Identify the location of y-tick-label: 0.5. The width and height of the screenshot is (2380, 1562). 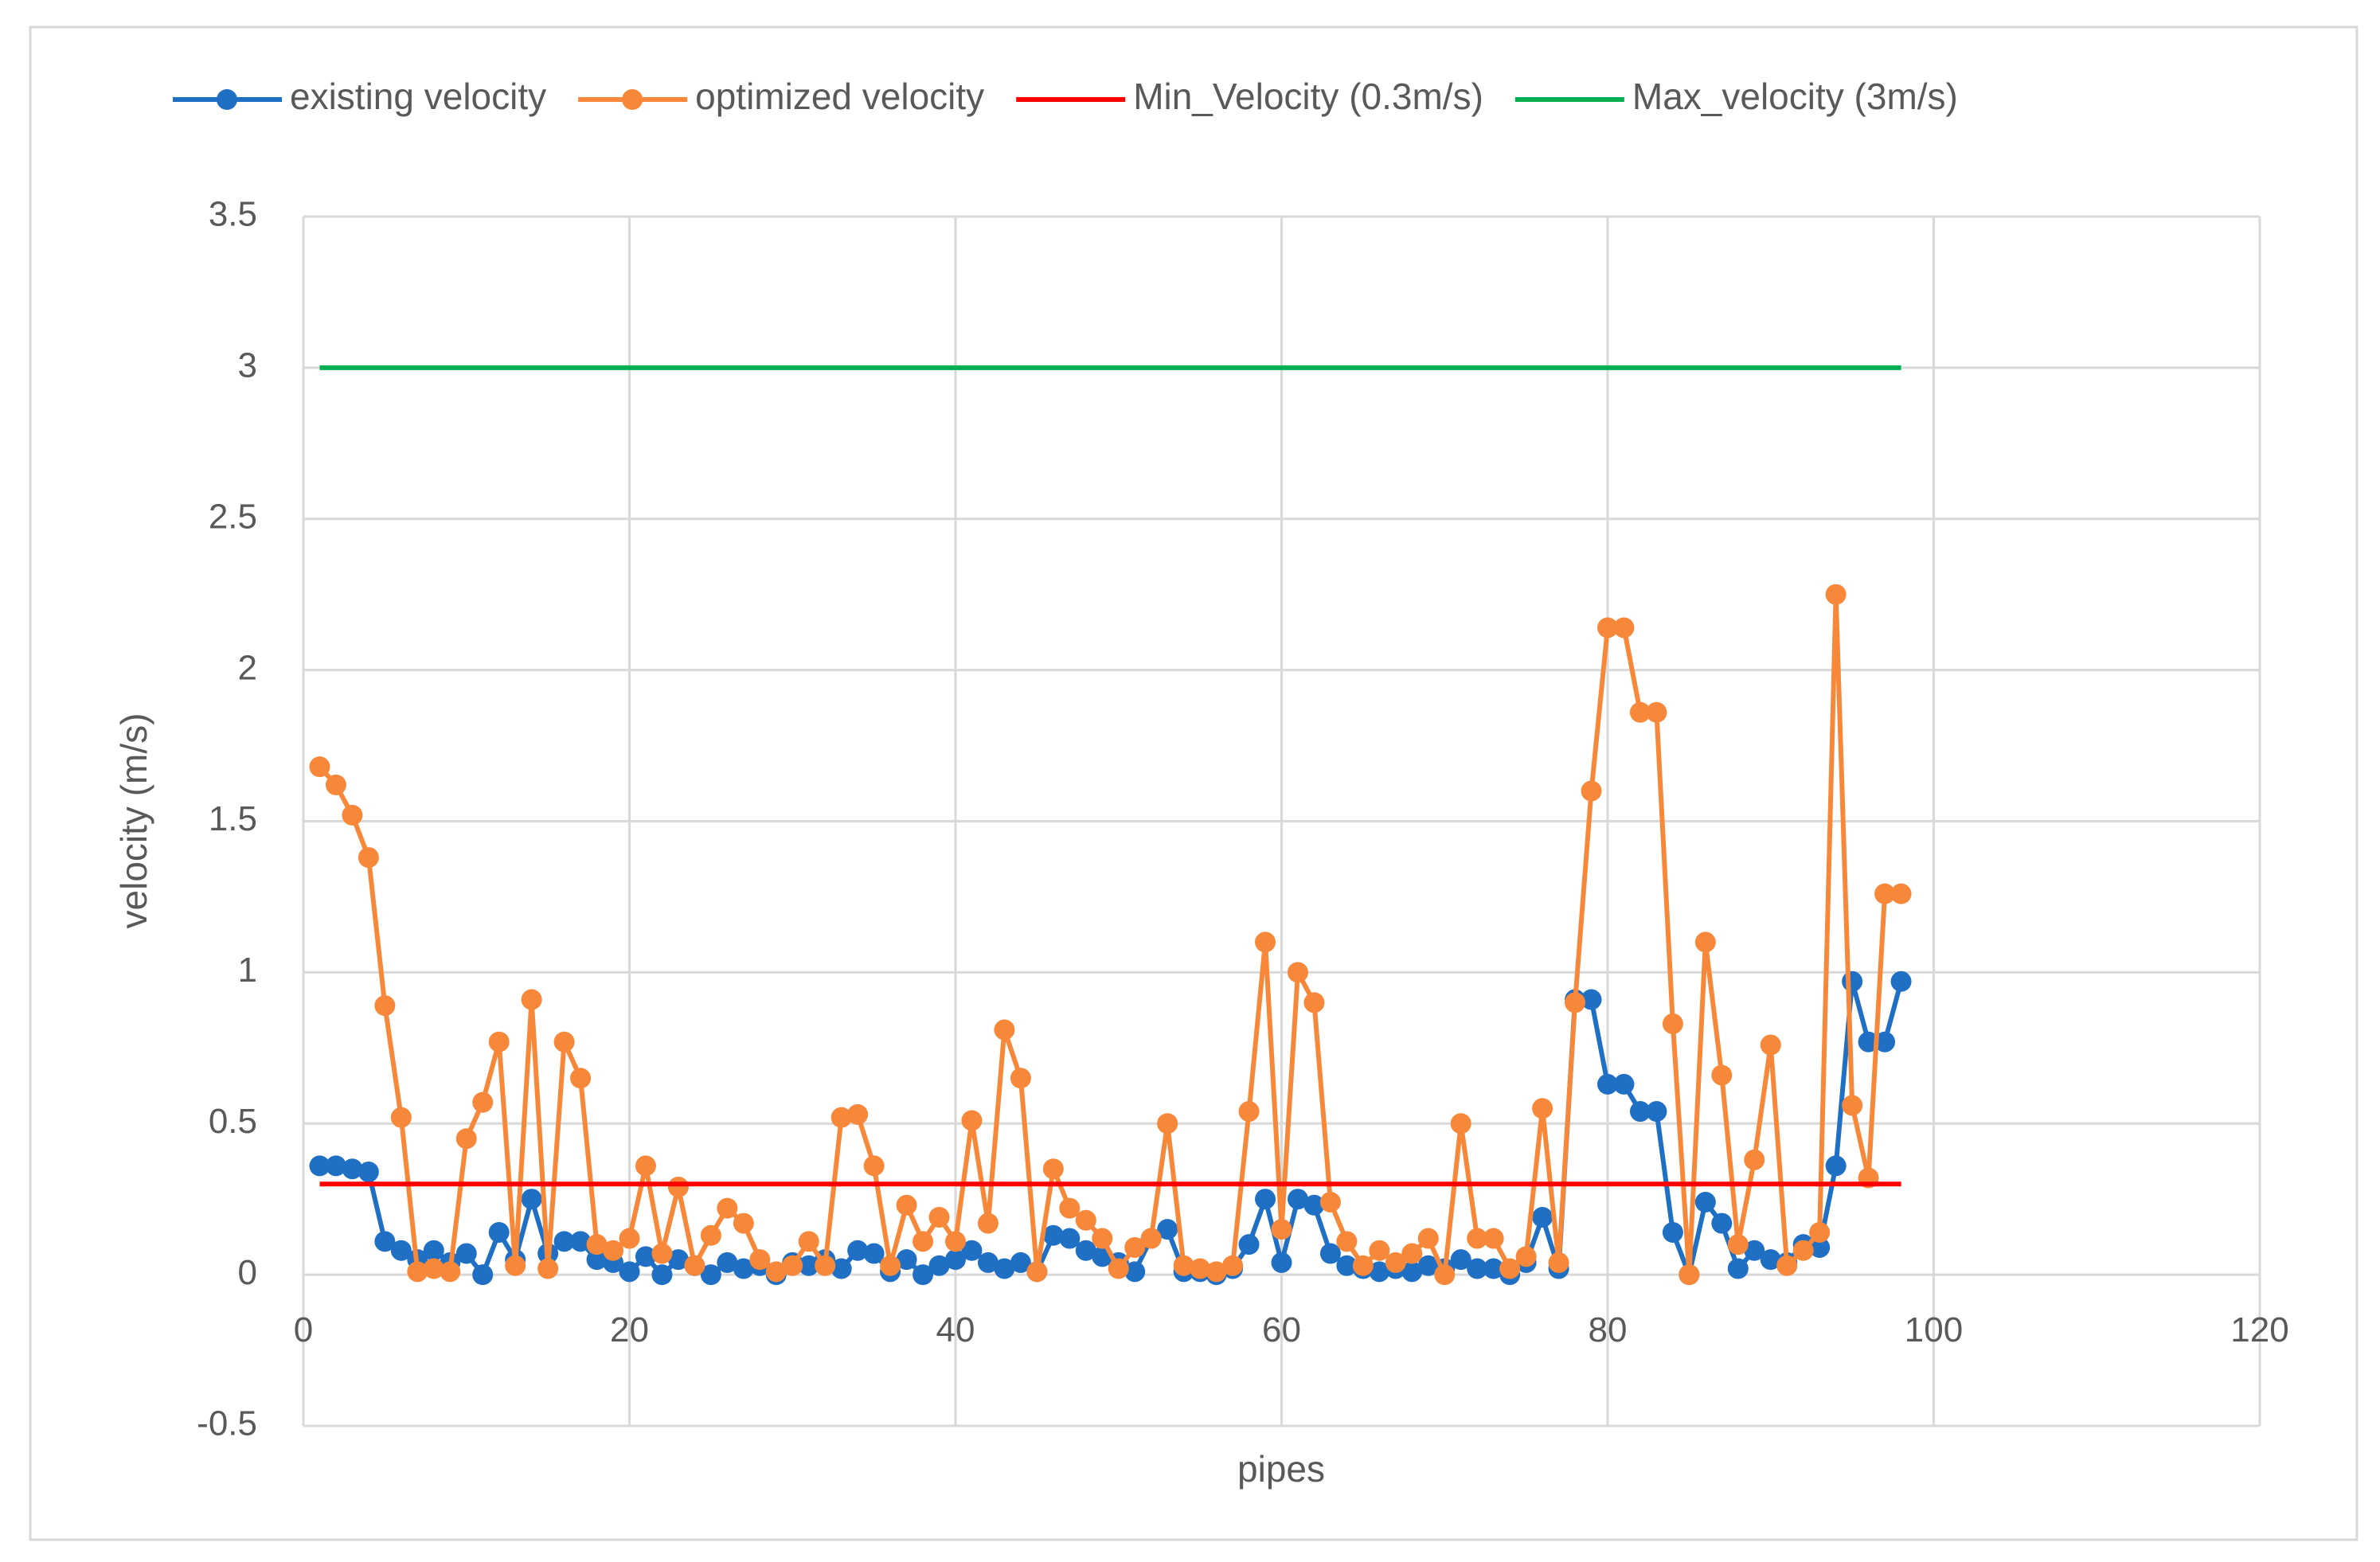
(233, 1121).